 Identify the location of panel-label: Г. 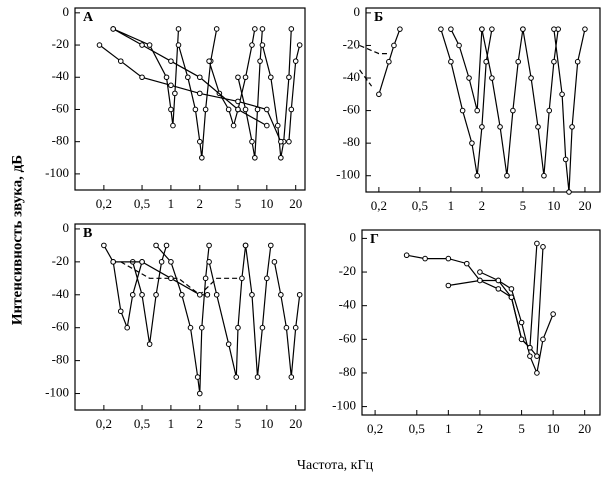
(374, 239).